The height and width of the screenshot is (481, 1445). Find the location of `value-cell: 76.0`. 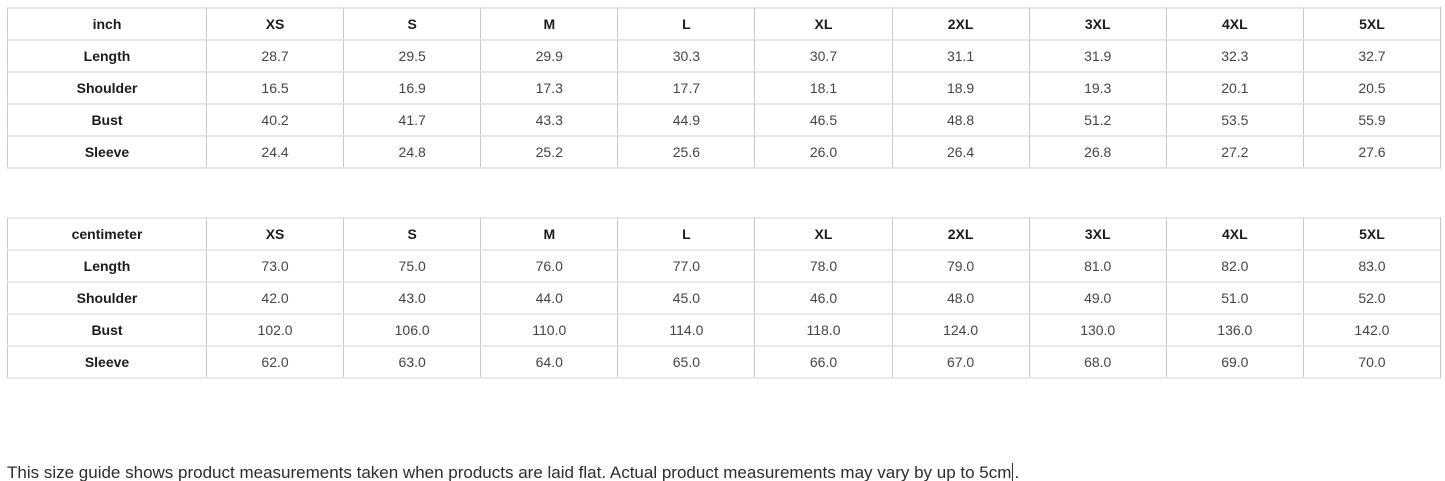

value-cell: 76.0 is located at coordinates (549, 265).